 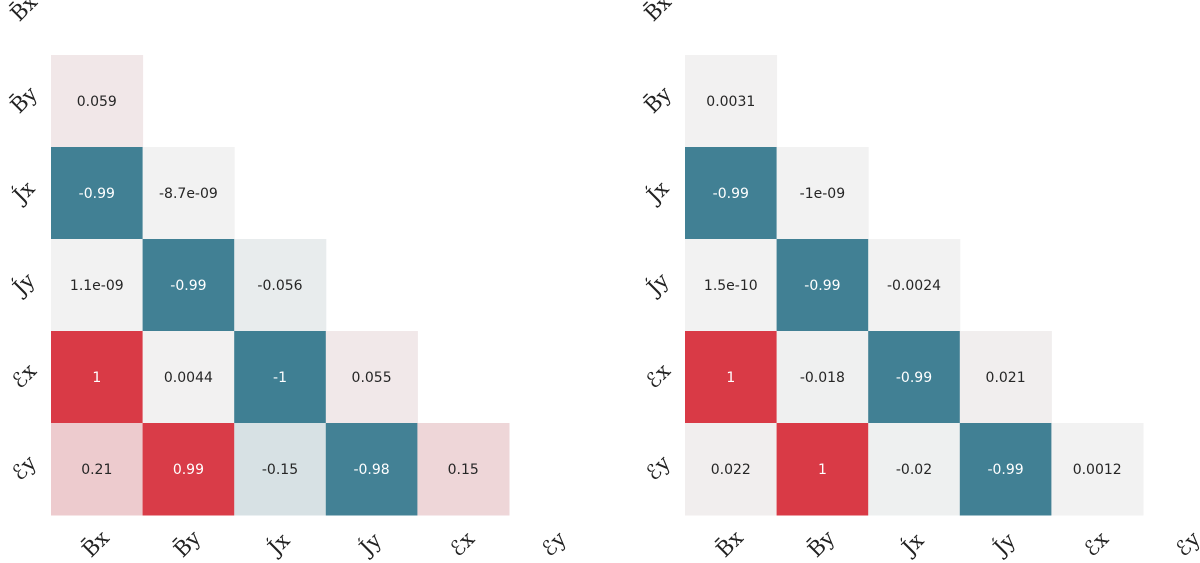 I want to click on cell-value-label: -1e-09, so click(x=822, y=194).